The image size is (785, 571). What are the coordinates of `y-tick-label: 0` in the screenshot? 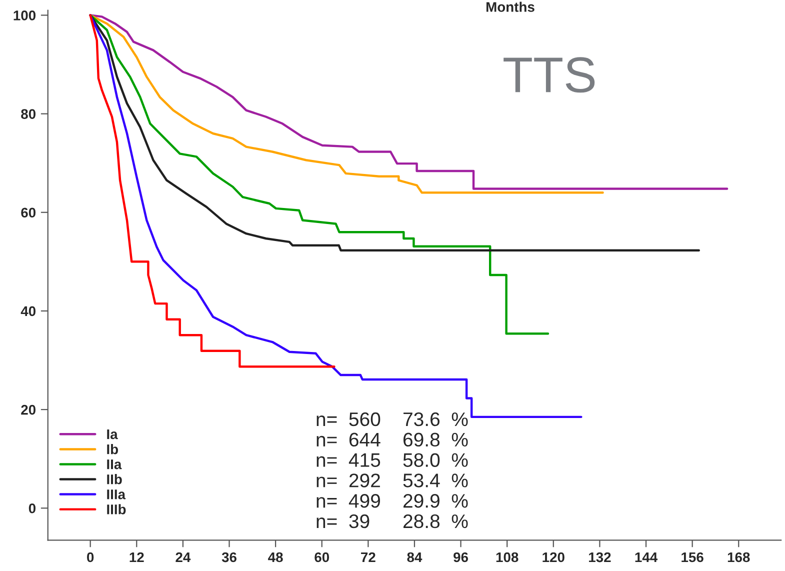 It's located at (32, 508).